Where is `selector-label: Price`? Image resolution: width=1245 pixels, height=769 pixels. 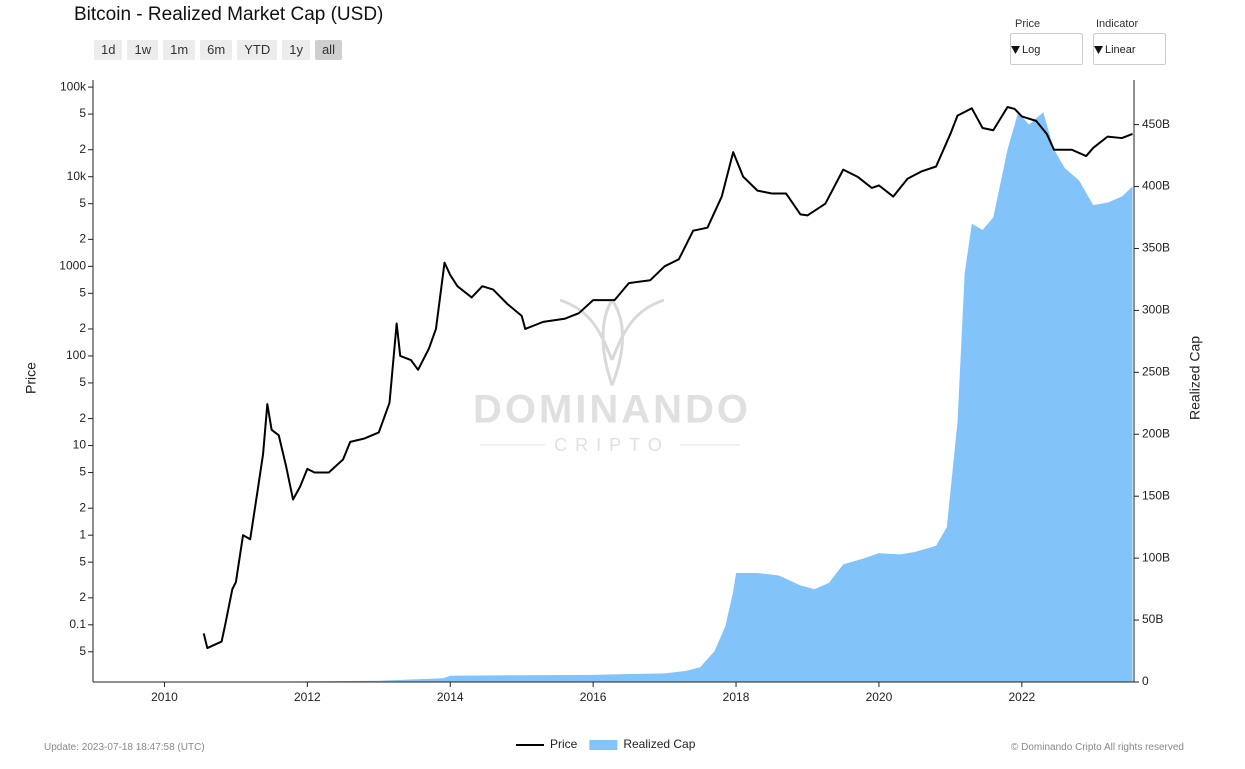 selector-label: Price is located at coordinates (1028, 24).